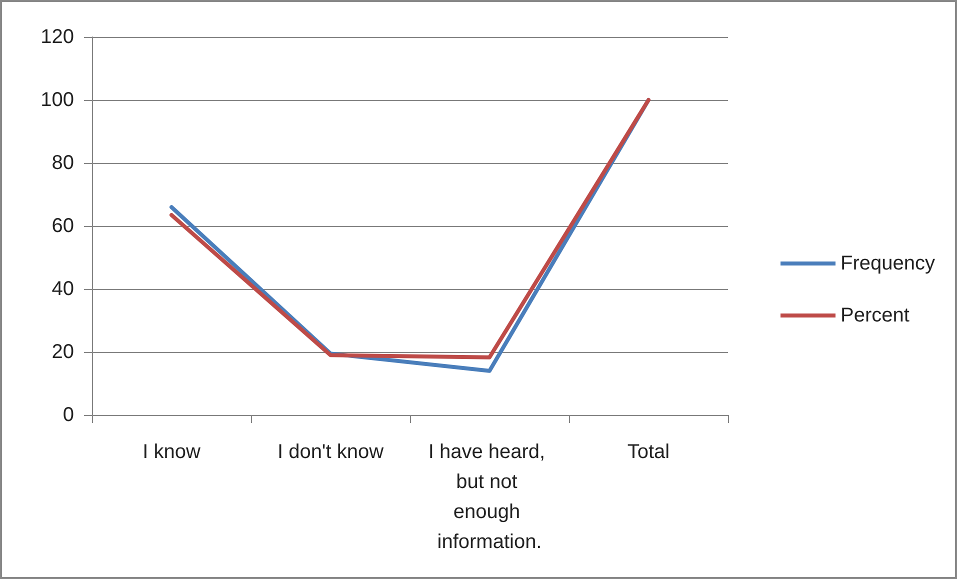 This screenshot has height=579, width=957. What do you see at coordinates (57, 100) in the screenshot?
I see `y-tick-label: 100` at bounding box center [57, 100].